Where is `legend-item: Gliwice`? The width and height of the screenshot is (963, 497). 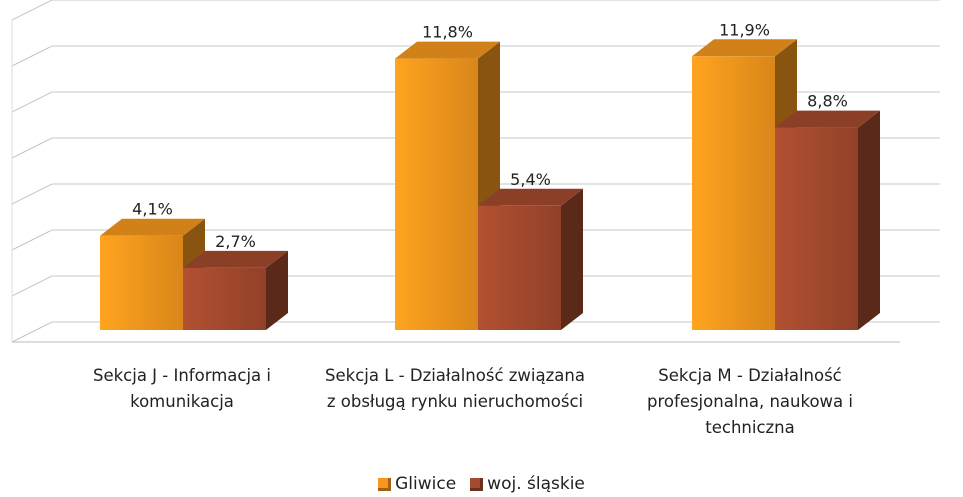 legend-item: Gliwice is located at coordinates (417, 484).